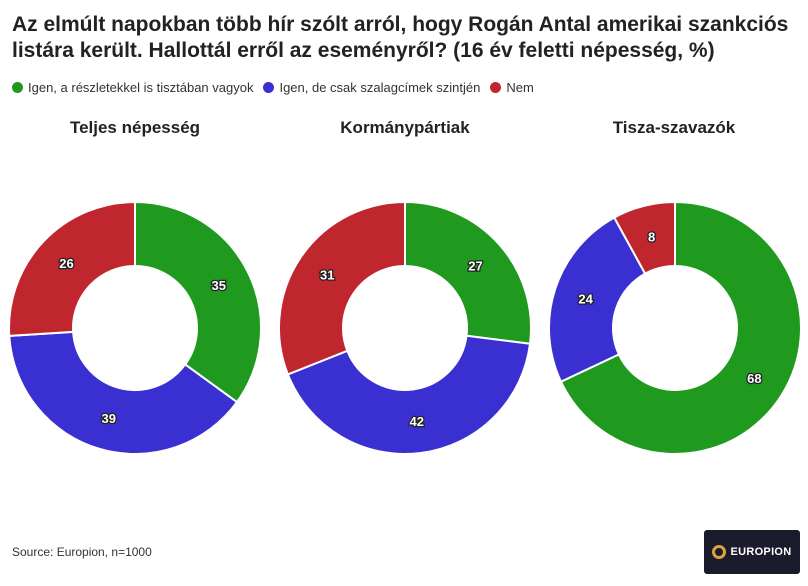 Image resolution: width=808 pixels, height=586 pixels. I want to click on donut-tisza-slice-headlines, so click(597, 299).